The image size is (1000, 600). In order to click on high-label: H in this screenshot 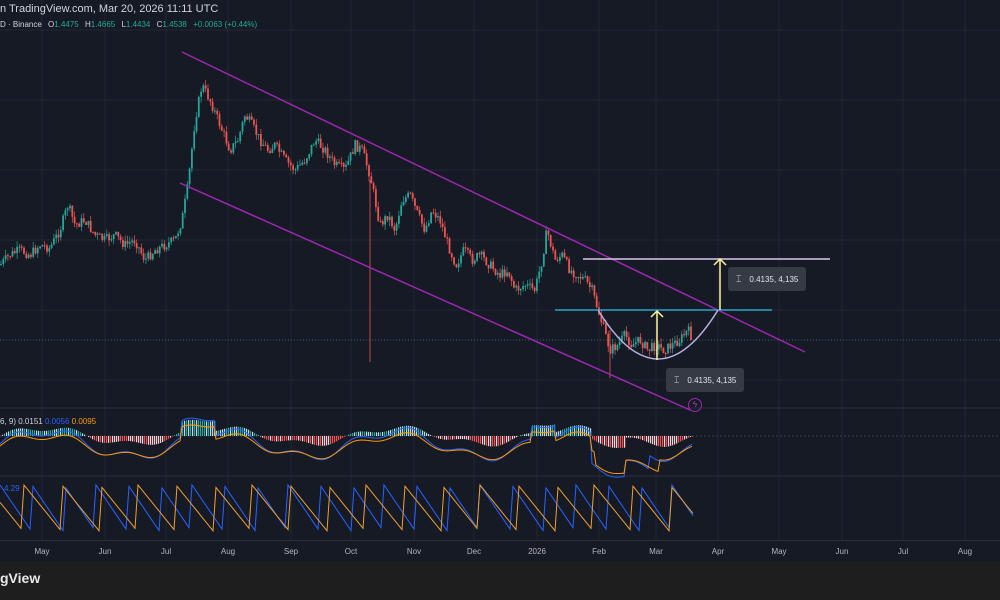, I will do `click(87, 24)`.